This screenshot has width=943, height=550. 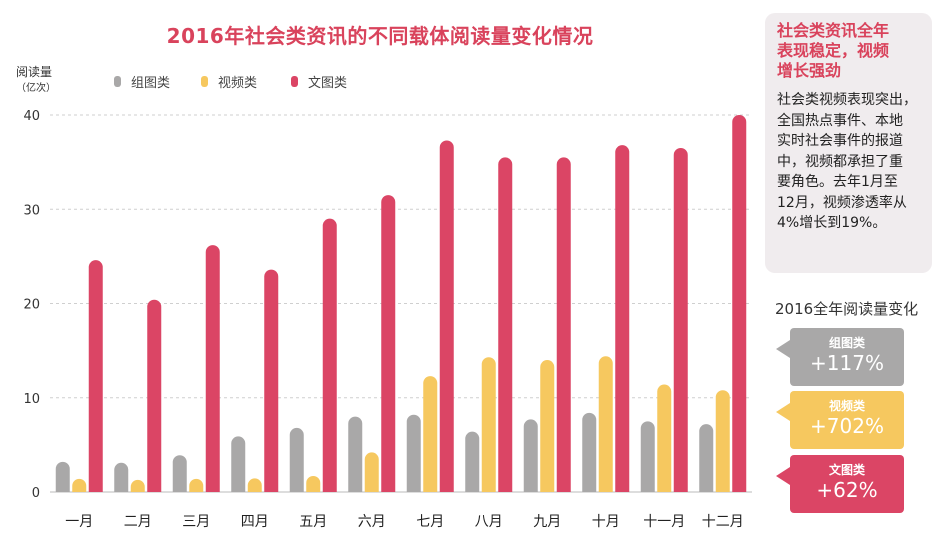 I want to click on summary-tag-gallery: 组图类 +117%, so click(x=840, y=357).